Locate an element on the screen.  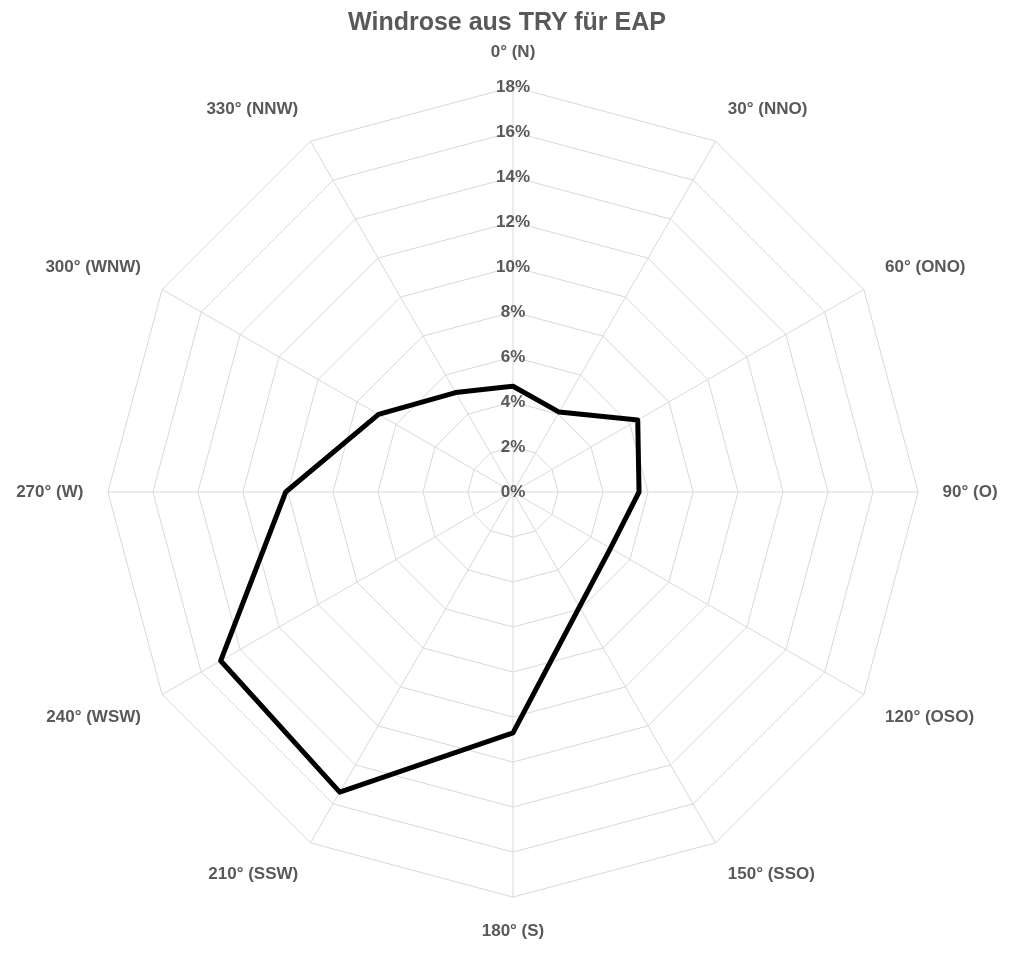
y-tick-label: 4% is located at coordinates (513, 401).